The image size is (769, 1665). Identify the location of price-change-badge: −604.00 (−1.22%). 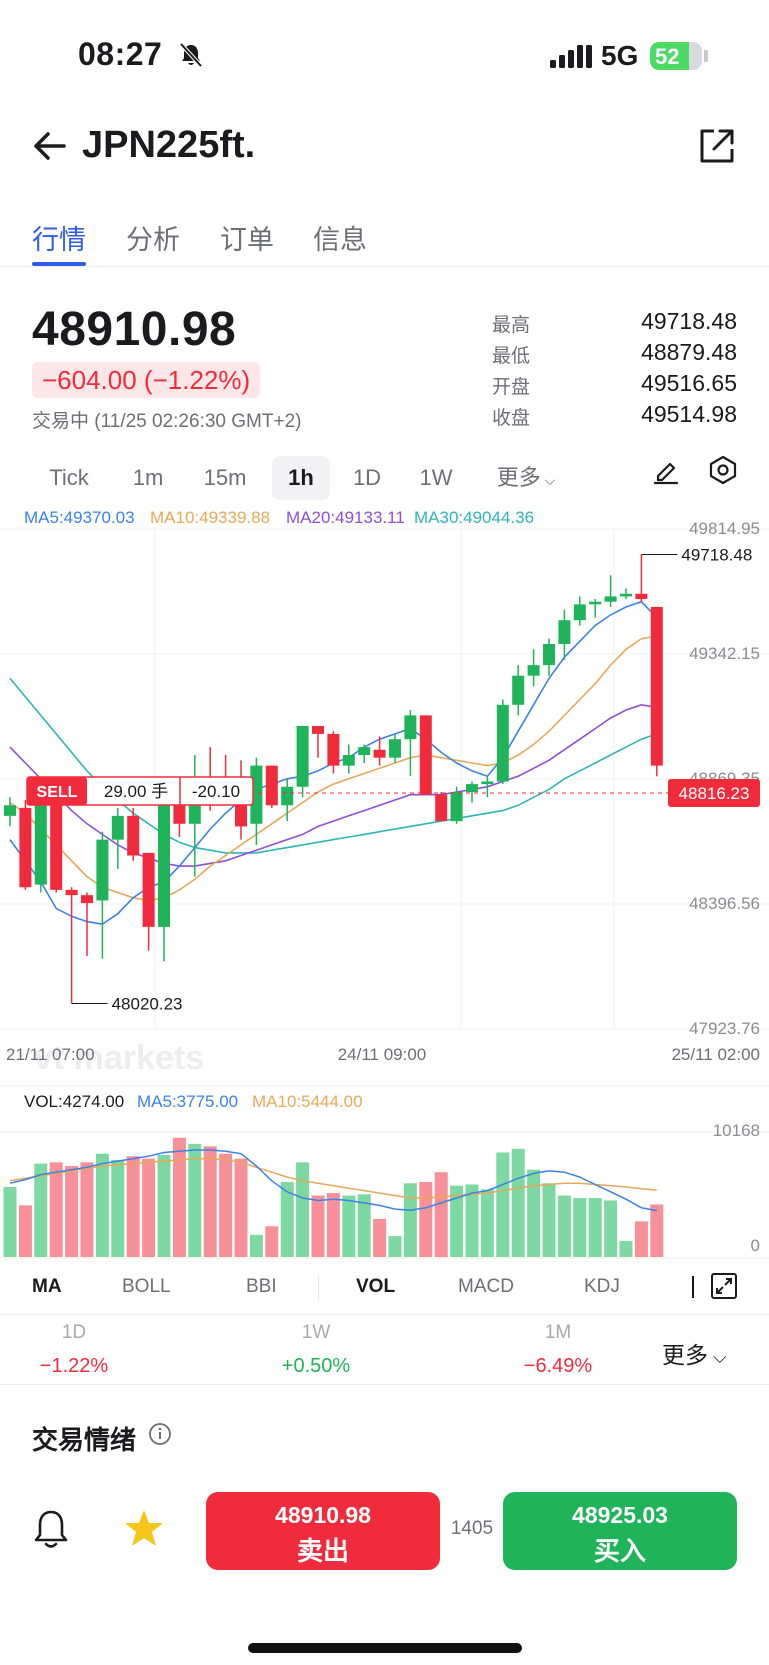
(146, 380).